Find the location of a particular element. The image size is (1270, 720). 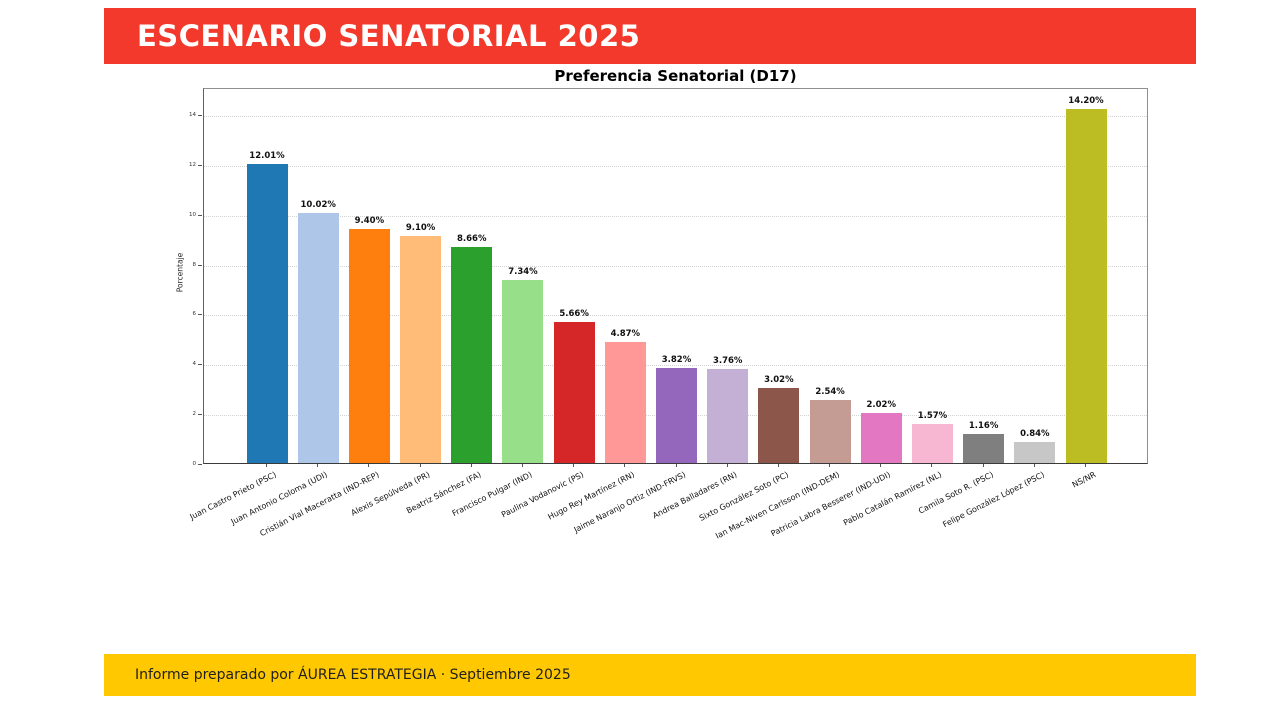

bar-value-label: 3.02% is located at coordinates (779, 379).